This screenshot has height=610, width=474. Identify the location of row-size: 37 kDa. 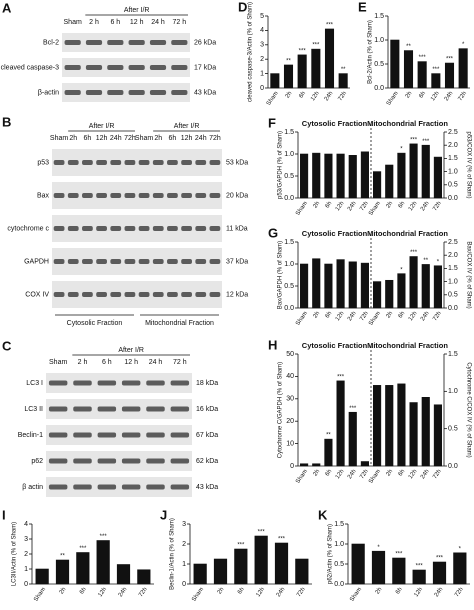
(237, 261).